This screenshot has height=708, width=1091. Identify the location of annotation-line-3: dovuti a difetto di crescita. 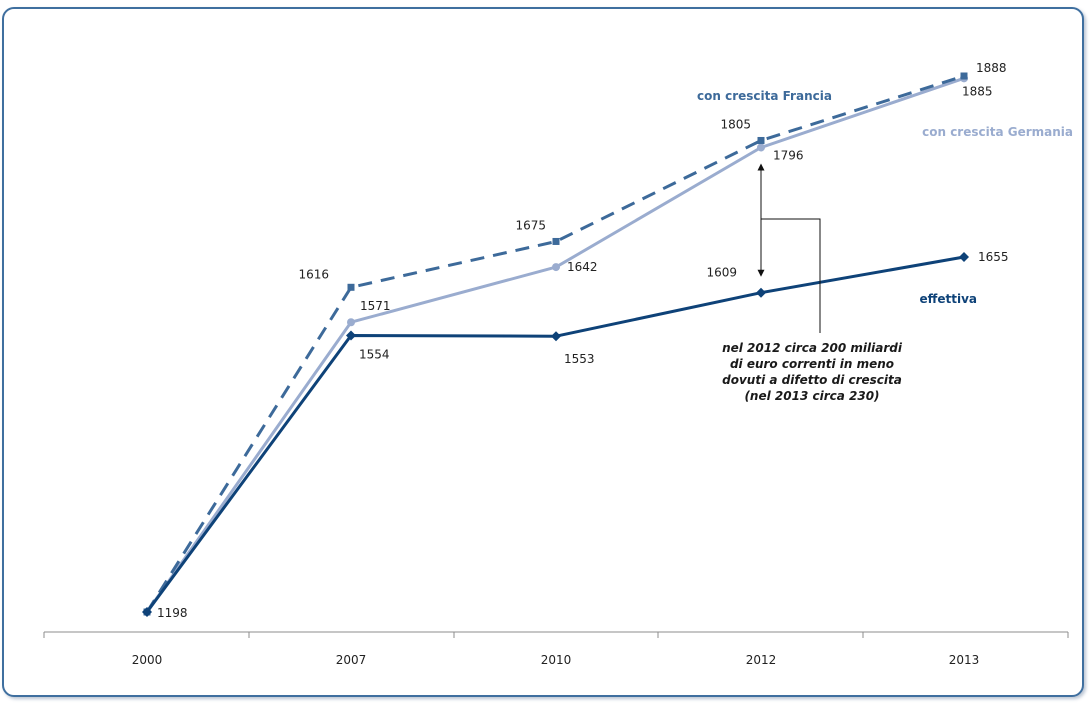
(812, 380).